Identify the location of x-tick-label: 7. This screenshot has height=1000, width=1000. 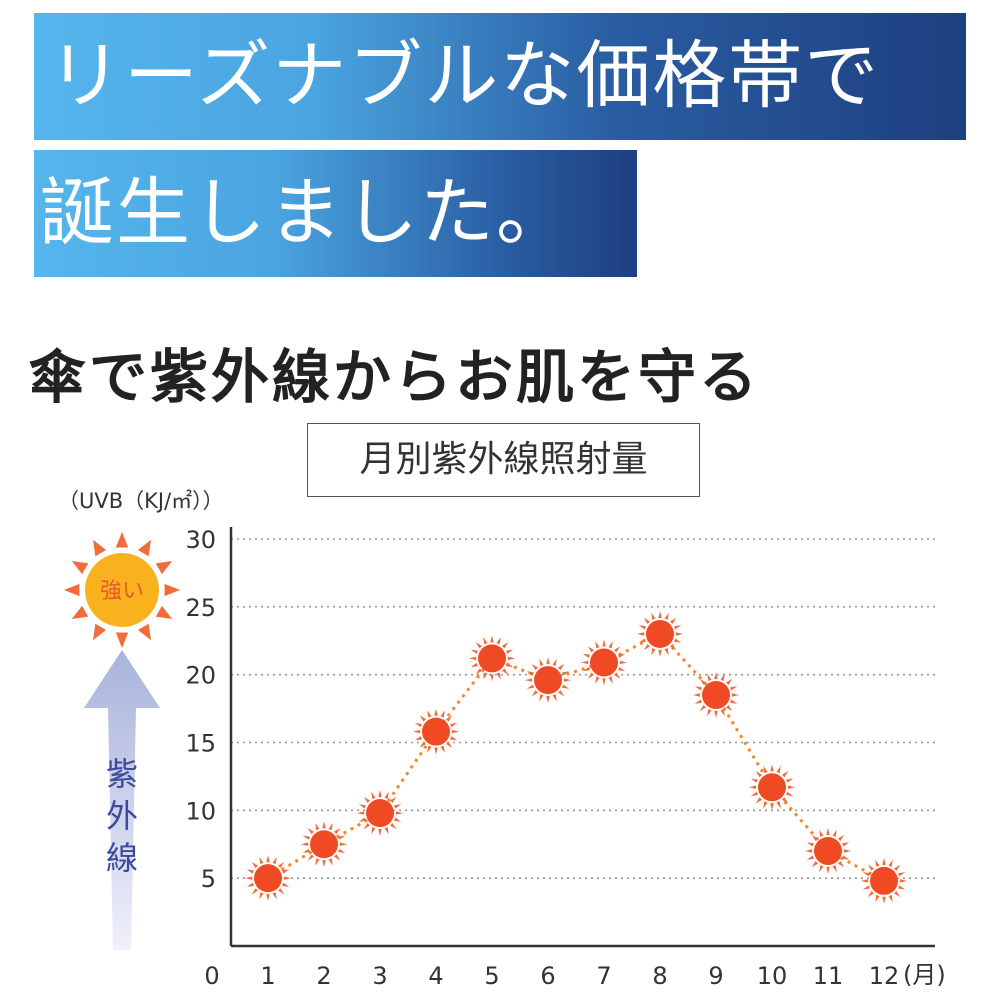
(603, 976).